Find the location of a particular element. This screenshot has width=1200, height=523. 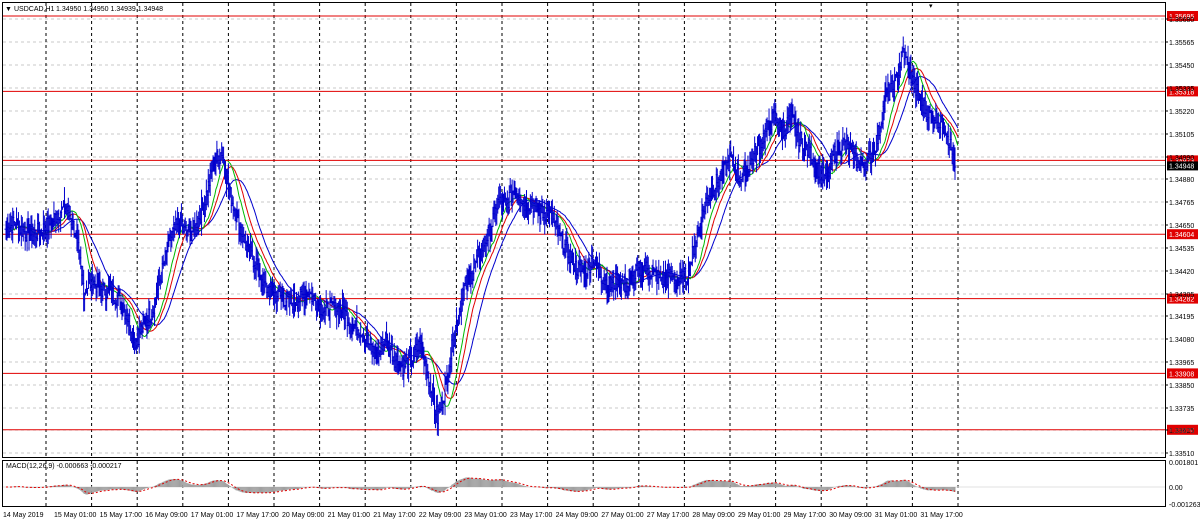

time-axis-label: 15 May 17:00 is located at coordinates (121, 515).